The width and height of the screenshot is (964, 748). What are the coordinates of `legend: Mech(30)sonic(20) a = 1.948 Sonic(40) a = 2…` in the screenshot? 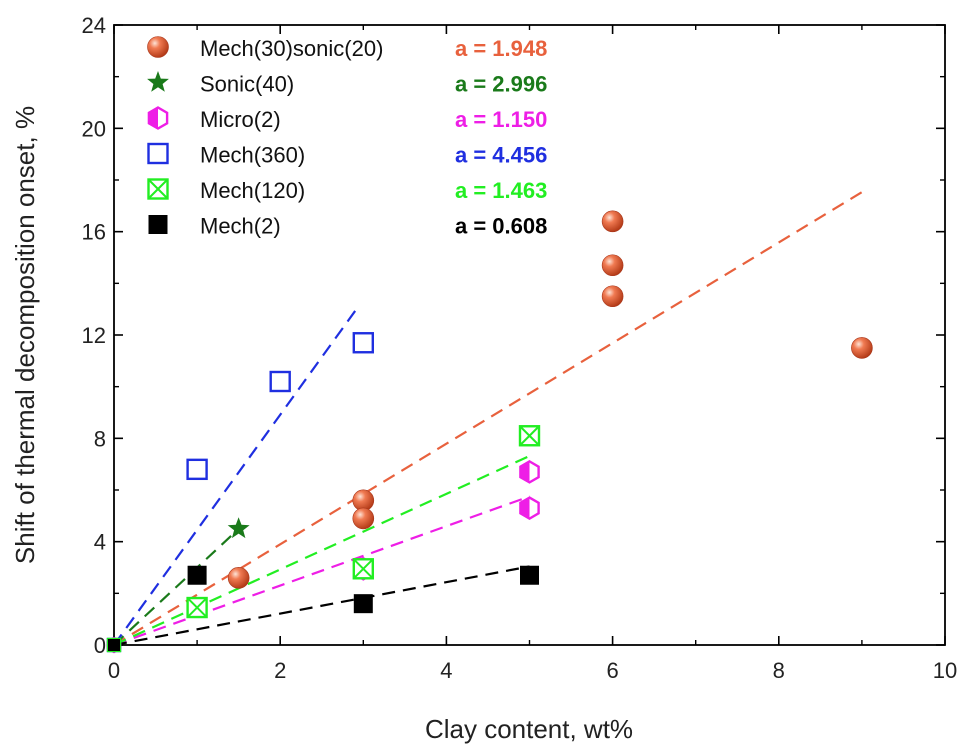 It's located at (347, 137).